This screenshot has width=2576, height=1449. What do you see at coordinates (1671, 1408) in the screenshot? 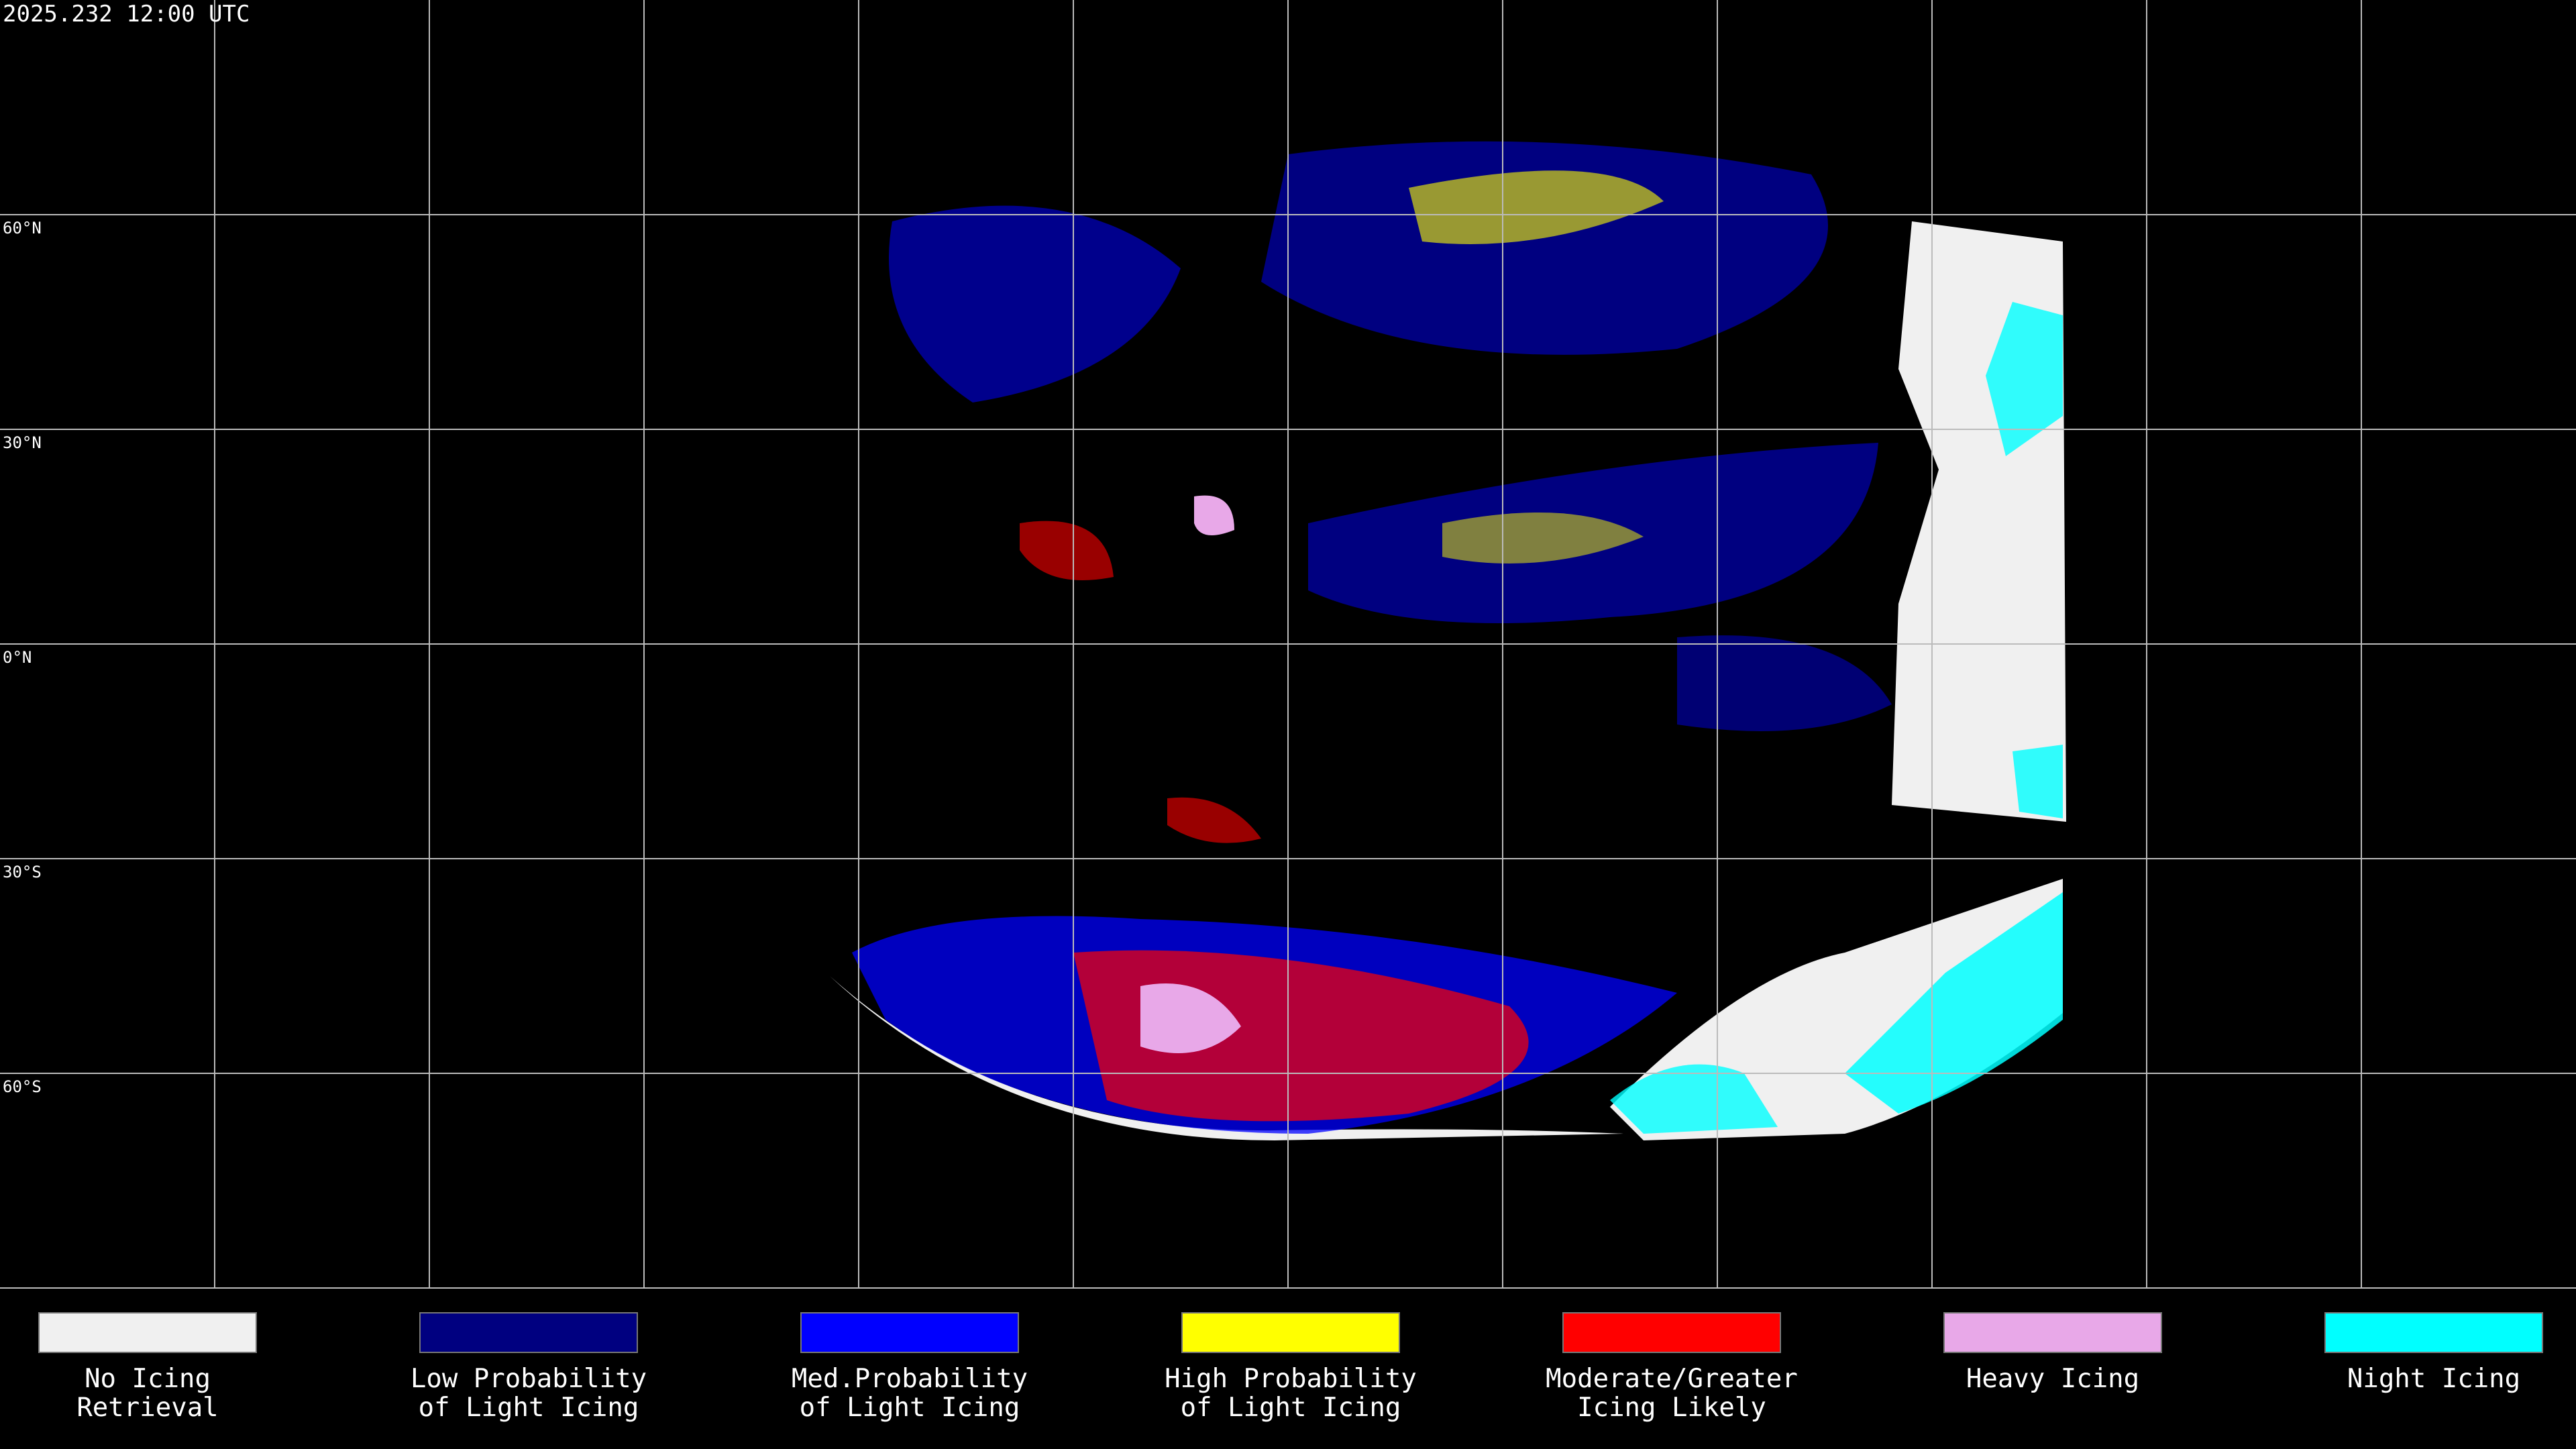
I see `legend-label: Icing Likely` at bounding box center [1671, 1408].